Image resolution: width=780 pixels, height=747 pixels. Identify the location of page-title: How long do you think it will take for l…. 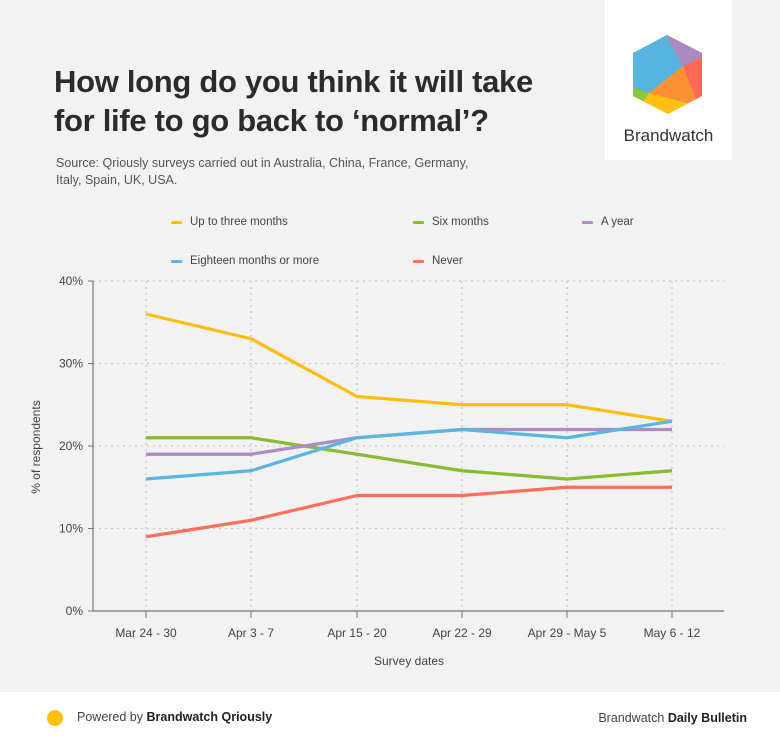
(324, 101).